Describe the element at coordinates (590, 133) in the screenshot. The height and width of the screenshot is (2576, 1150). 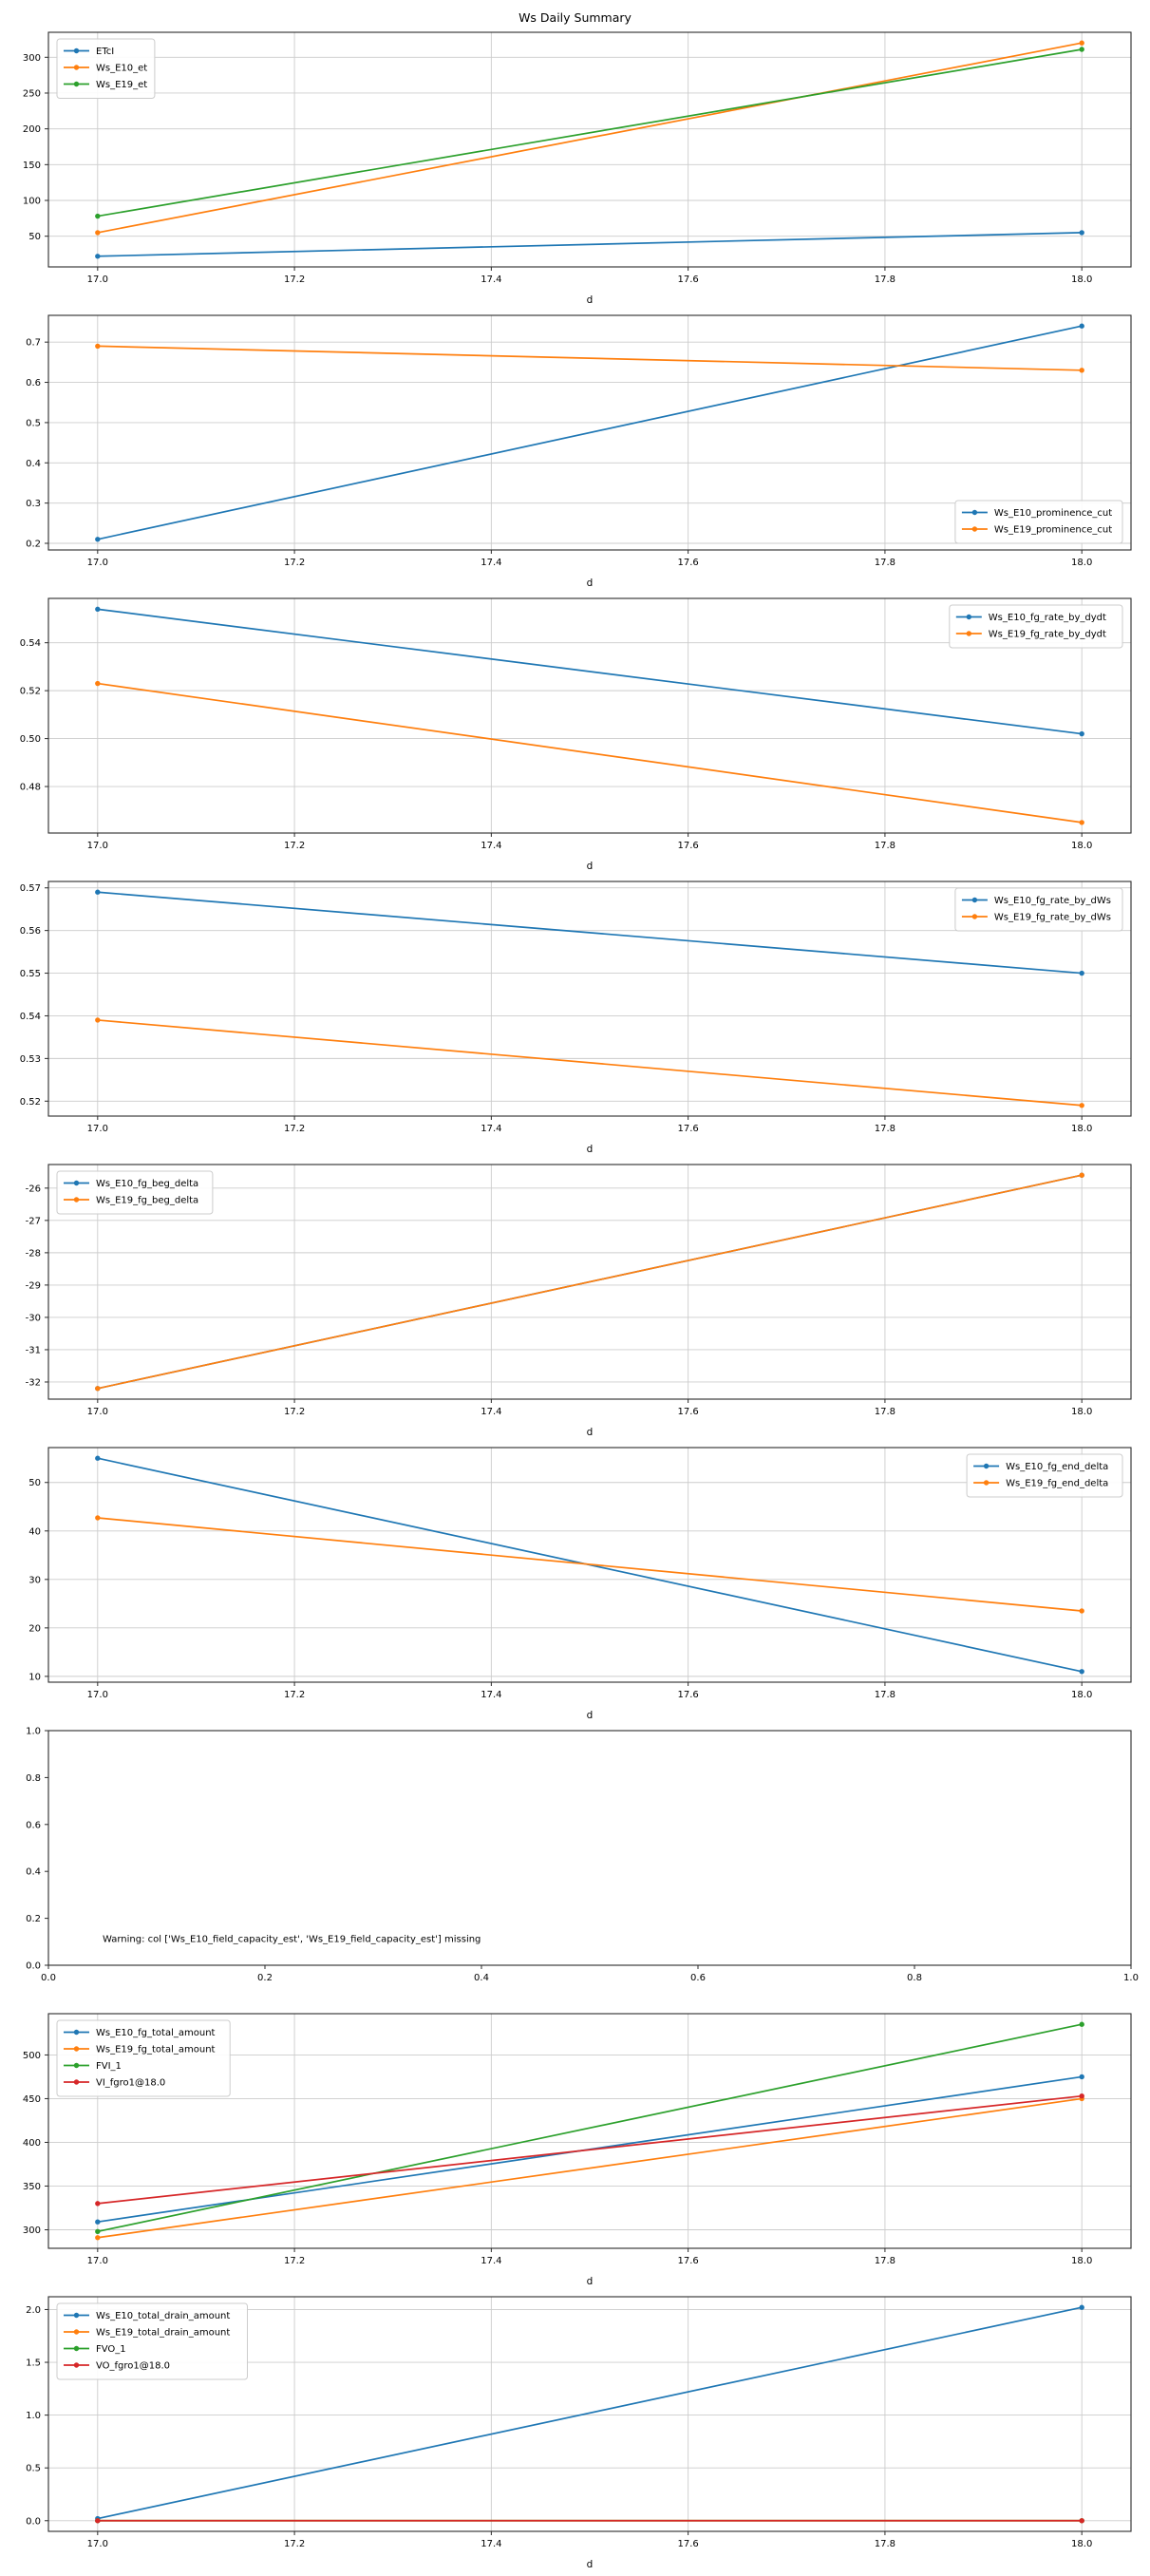
I see `series-line-Ws_E19_et` at that location.